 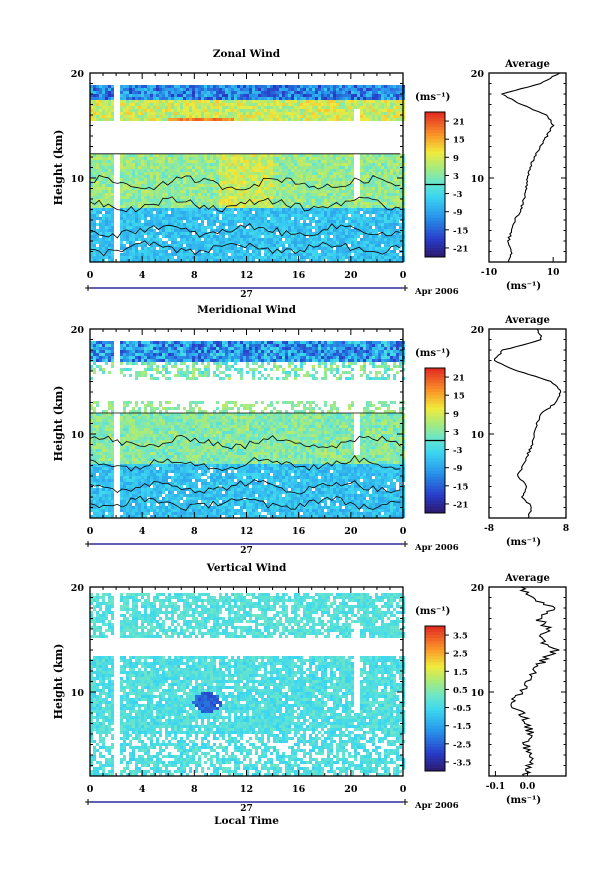 What do you see at coordinates (460, 673) in the screenshot?
I see `colorbar-tick-label: 1.5` at bounding box center [460, 673].